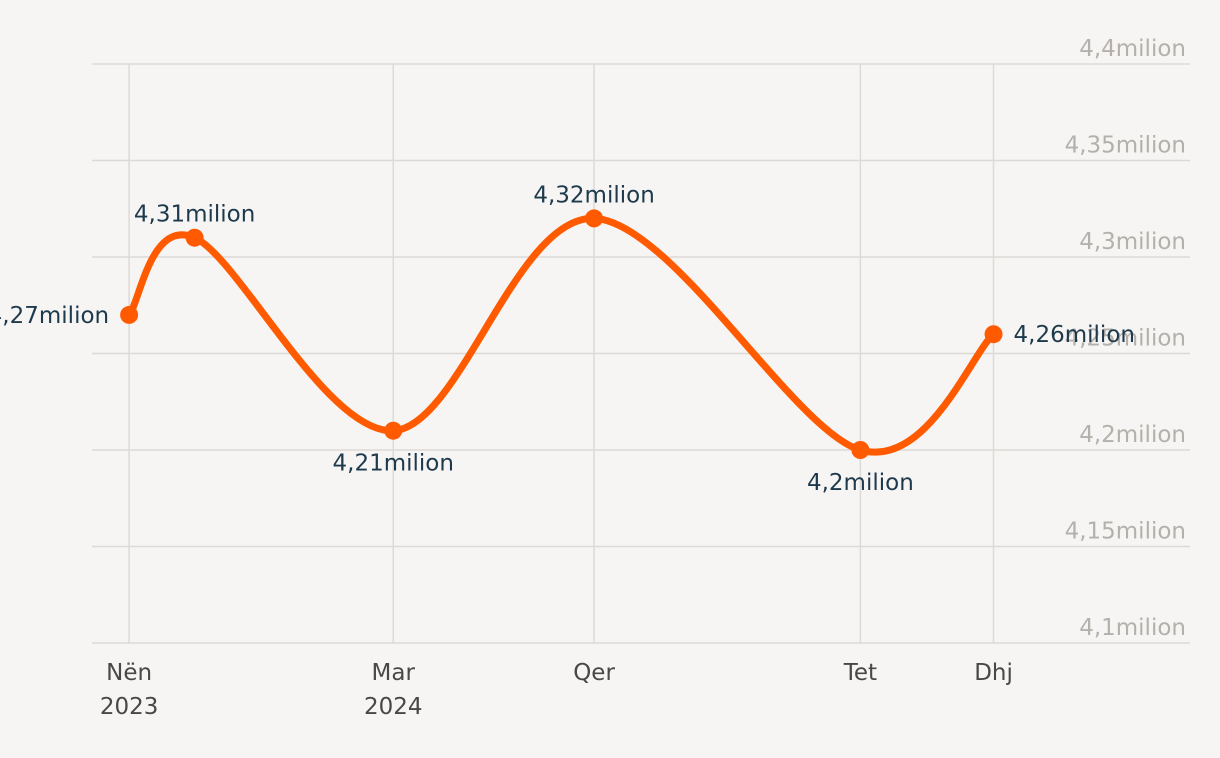  I want to click on x-axis-ticks: Nën 2023 Mar 2024 Qer Tet Dhj, so click(556, 690).